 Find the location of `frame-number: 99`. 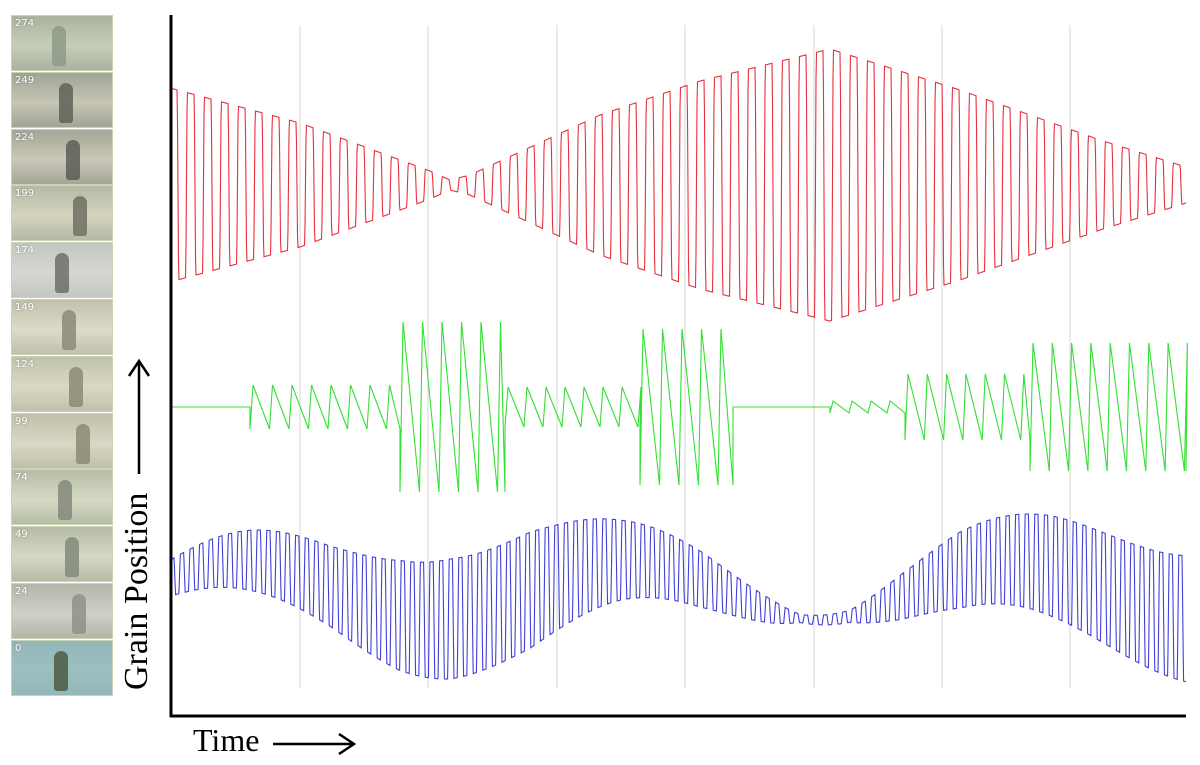

frame-number: 99 is located at coordinates (21, 421).